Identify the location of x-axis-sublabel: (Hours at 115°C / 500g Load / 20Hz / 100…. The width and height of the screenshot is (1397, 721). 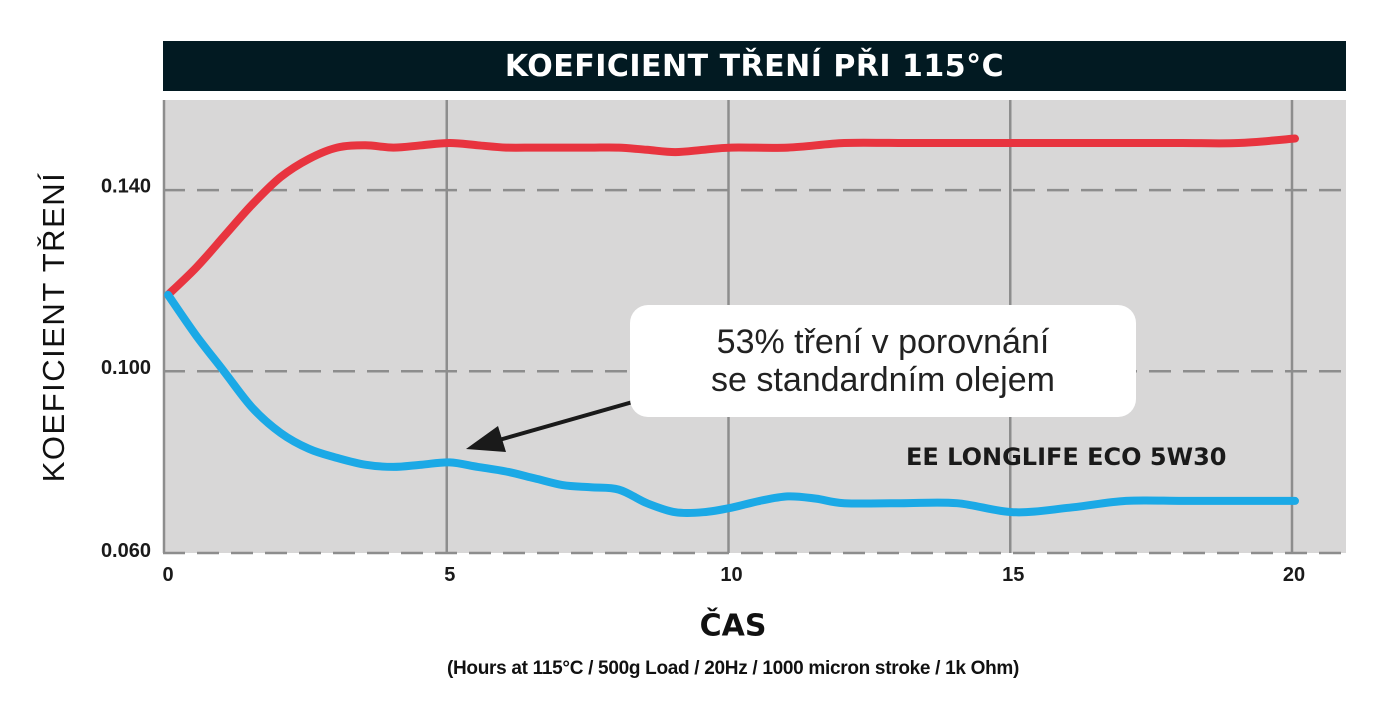
(733, 668).